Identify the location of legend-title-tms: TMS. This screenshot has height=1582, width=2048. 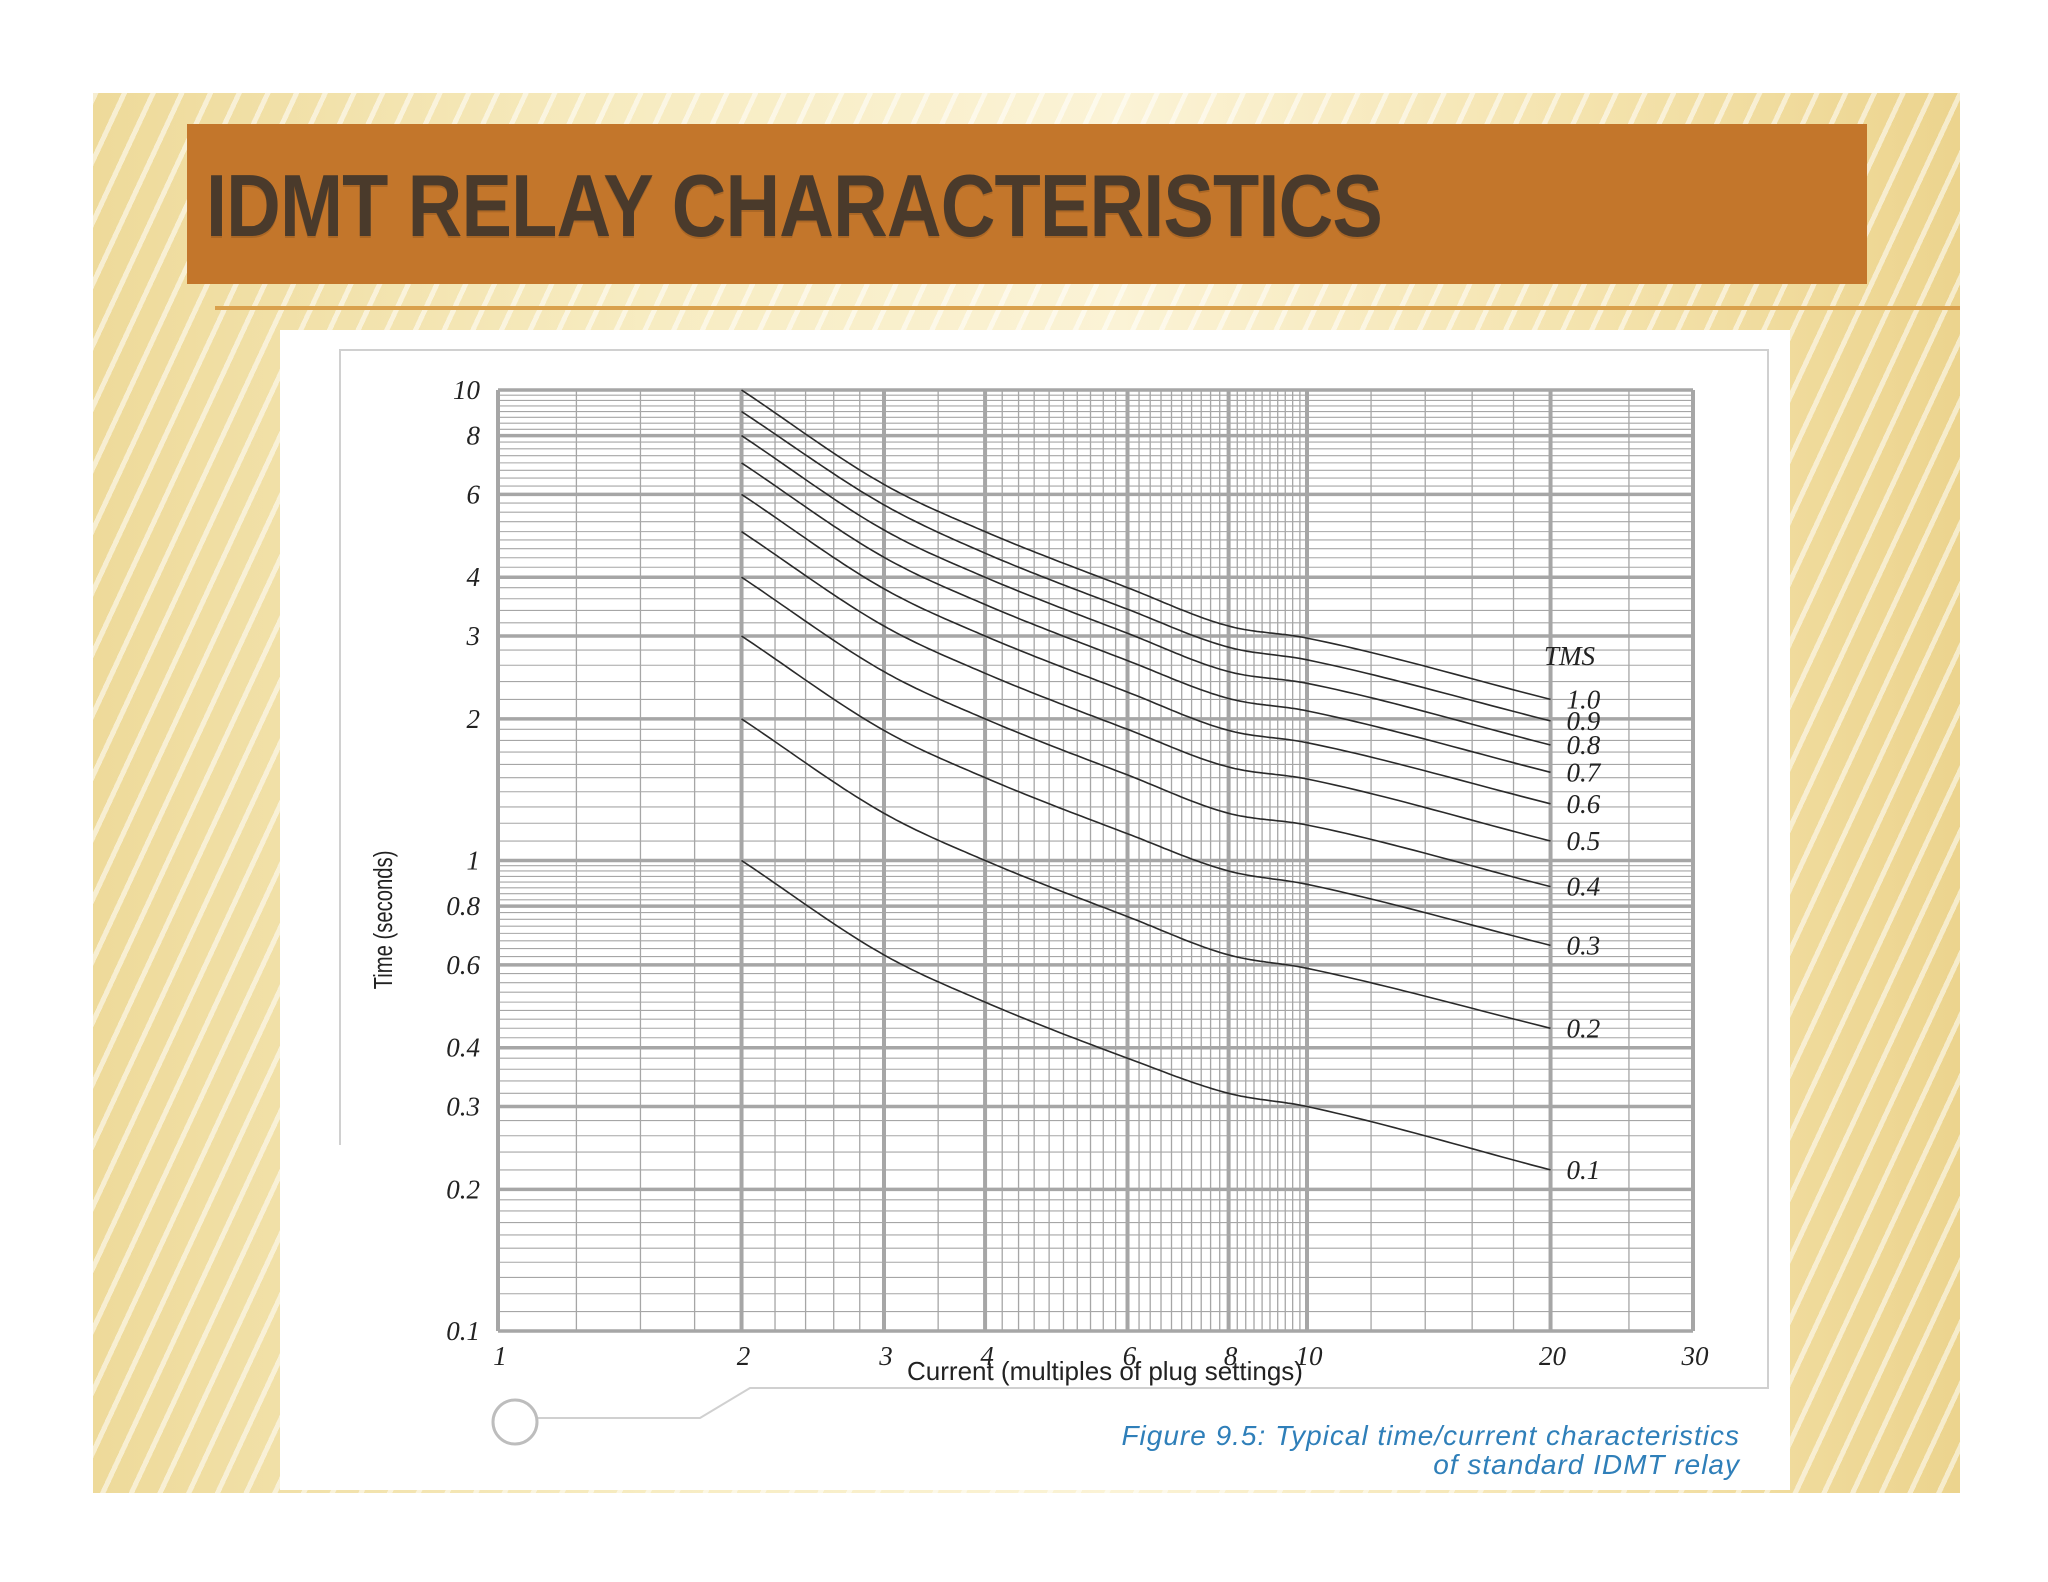
(1570, 656).